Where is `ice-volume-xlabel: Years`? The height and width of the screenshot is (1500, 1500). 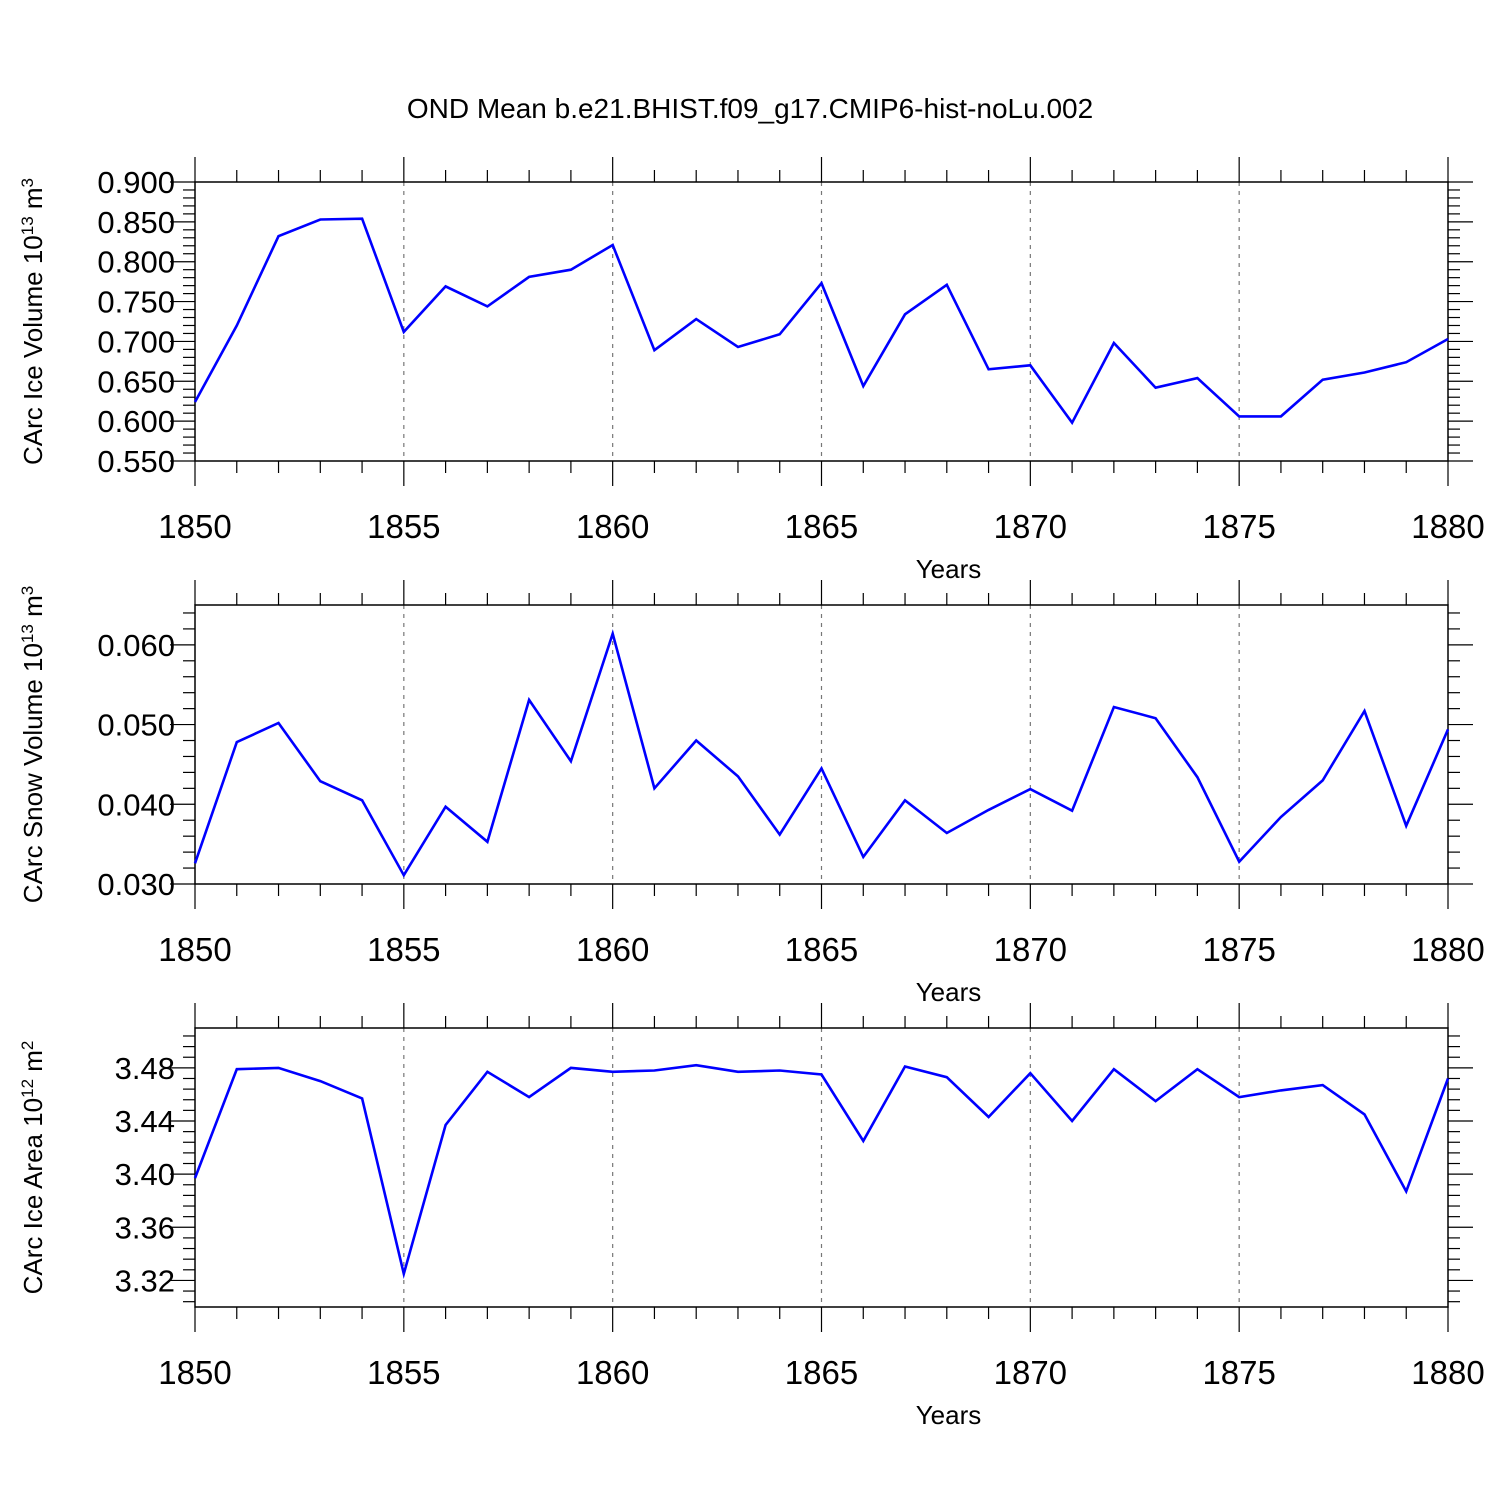 ice-volume-xlabel: Years is located at coordinates (949, 569).